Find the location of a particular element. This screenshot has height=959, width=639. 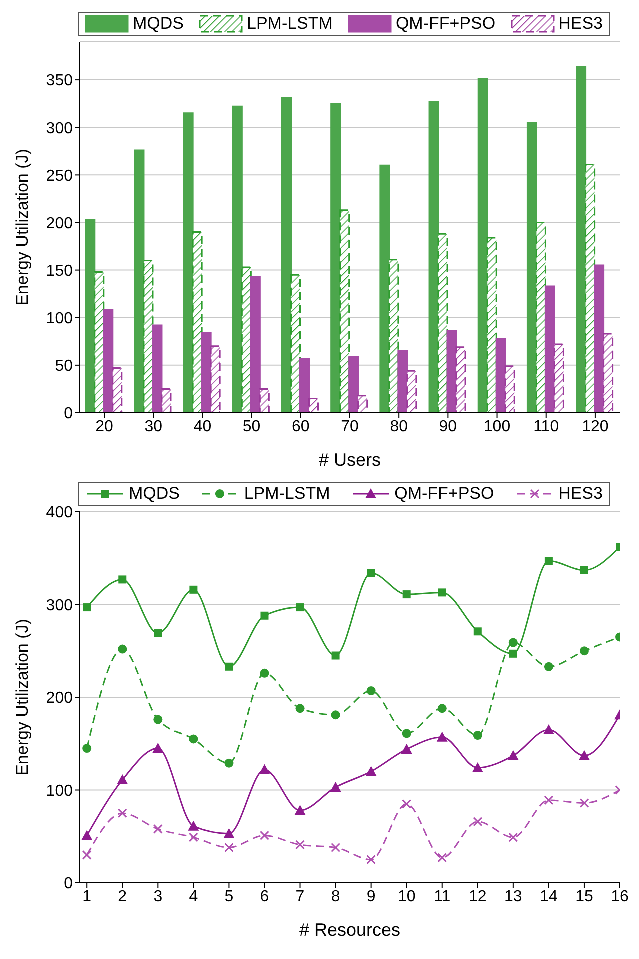

y-tick-label: 300 is located at coordinates (60, 129).